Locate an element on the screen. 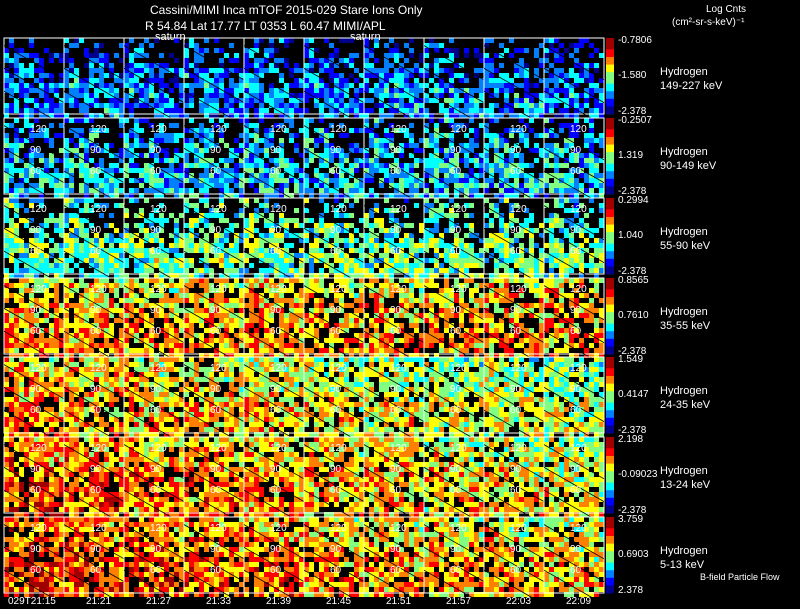 The image size is (800, 609). panel-r1-c1 is located at coordinates (94, 158).